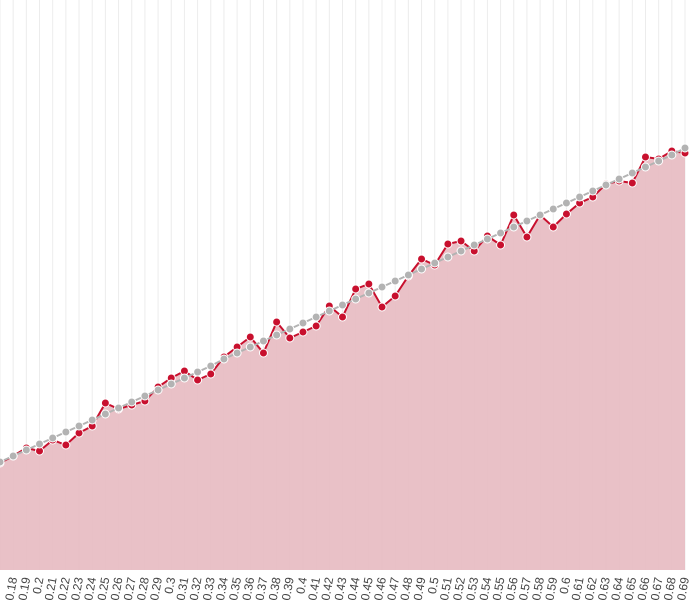 The image size is (690, 615). Describe the element at coordinates (446, 589) in the screenshot. I see `x-tick-label: 0.51` at that location.